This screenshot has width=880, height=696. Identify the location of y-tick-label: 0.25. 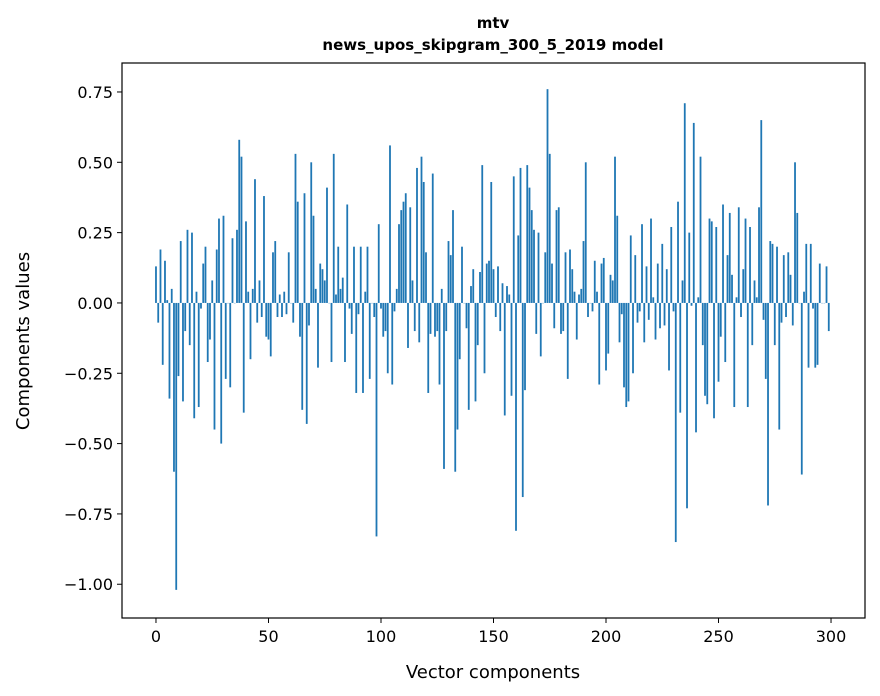
(95, 233).